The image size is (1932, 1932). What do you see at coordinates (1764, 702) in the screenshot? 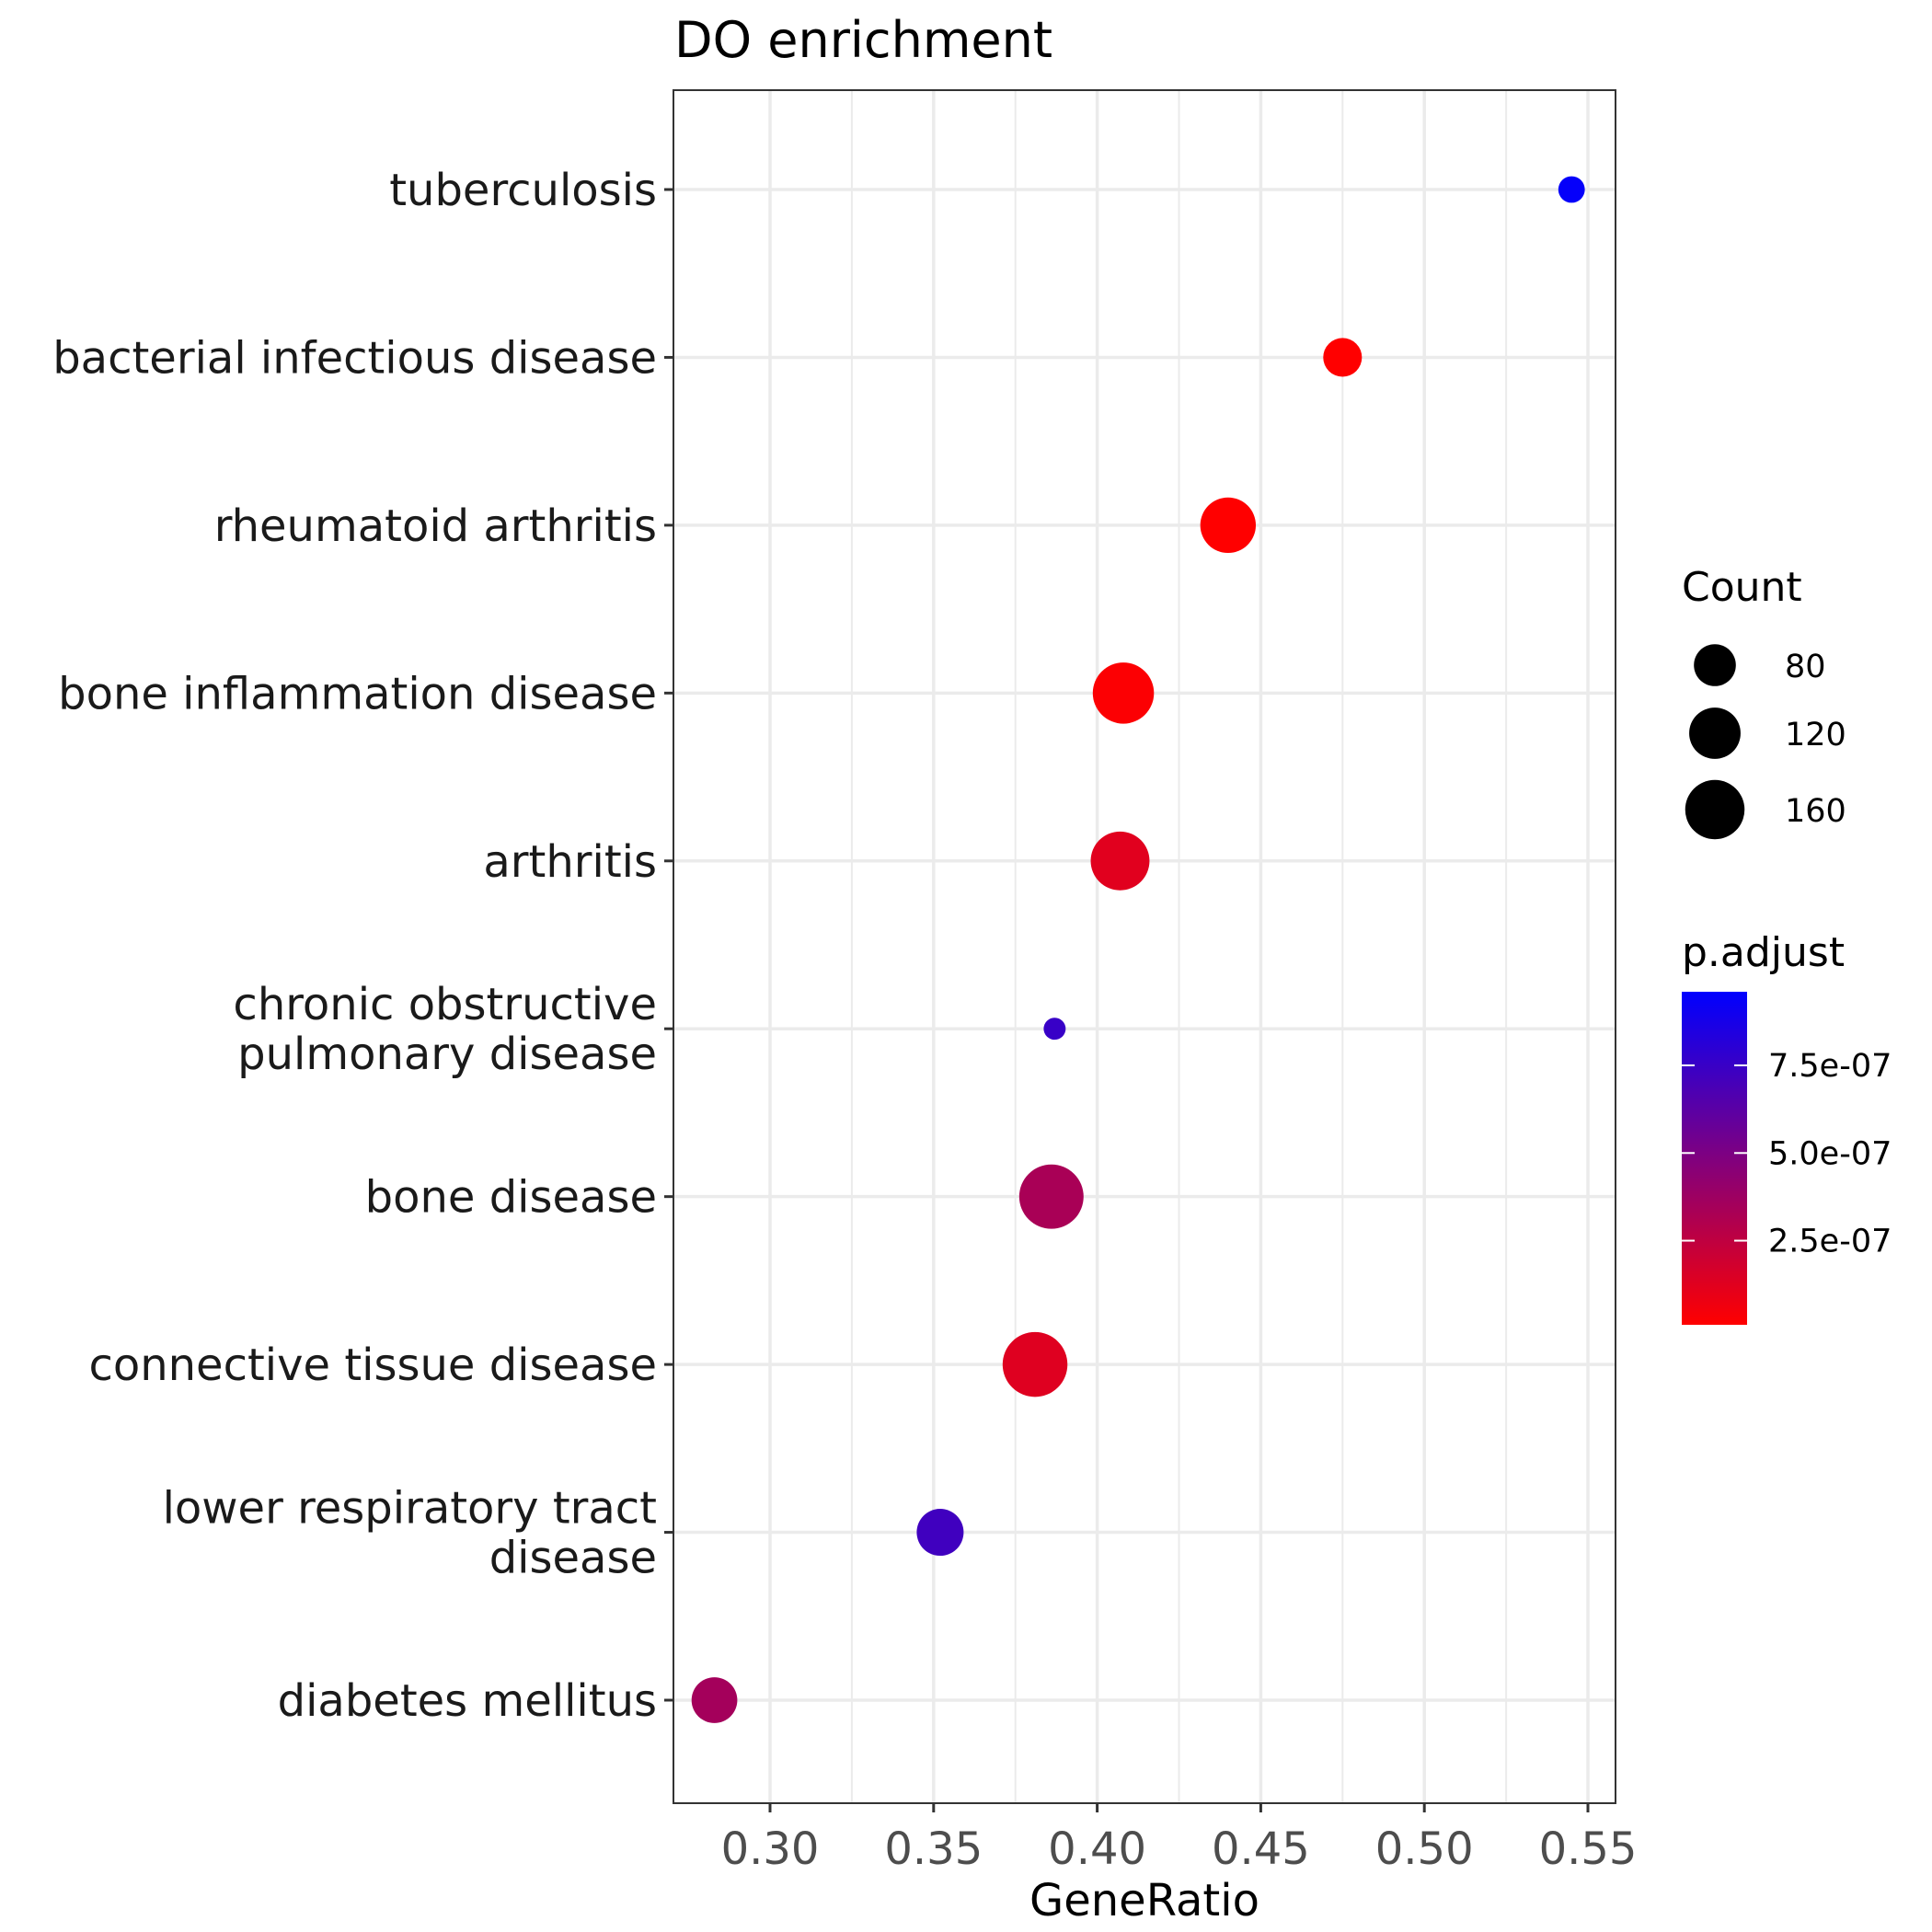
I see `count-legend: Count 80 120 160` at bounding box center [1764, 702].